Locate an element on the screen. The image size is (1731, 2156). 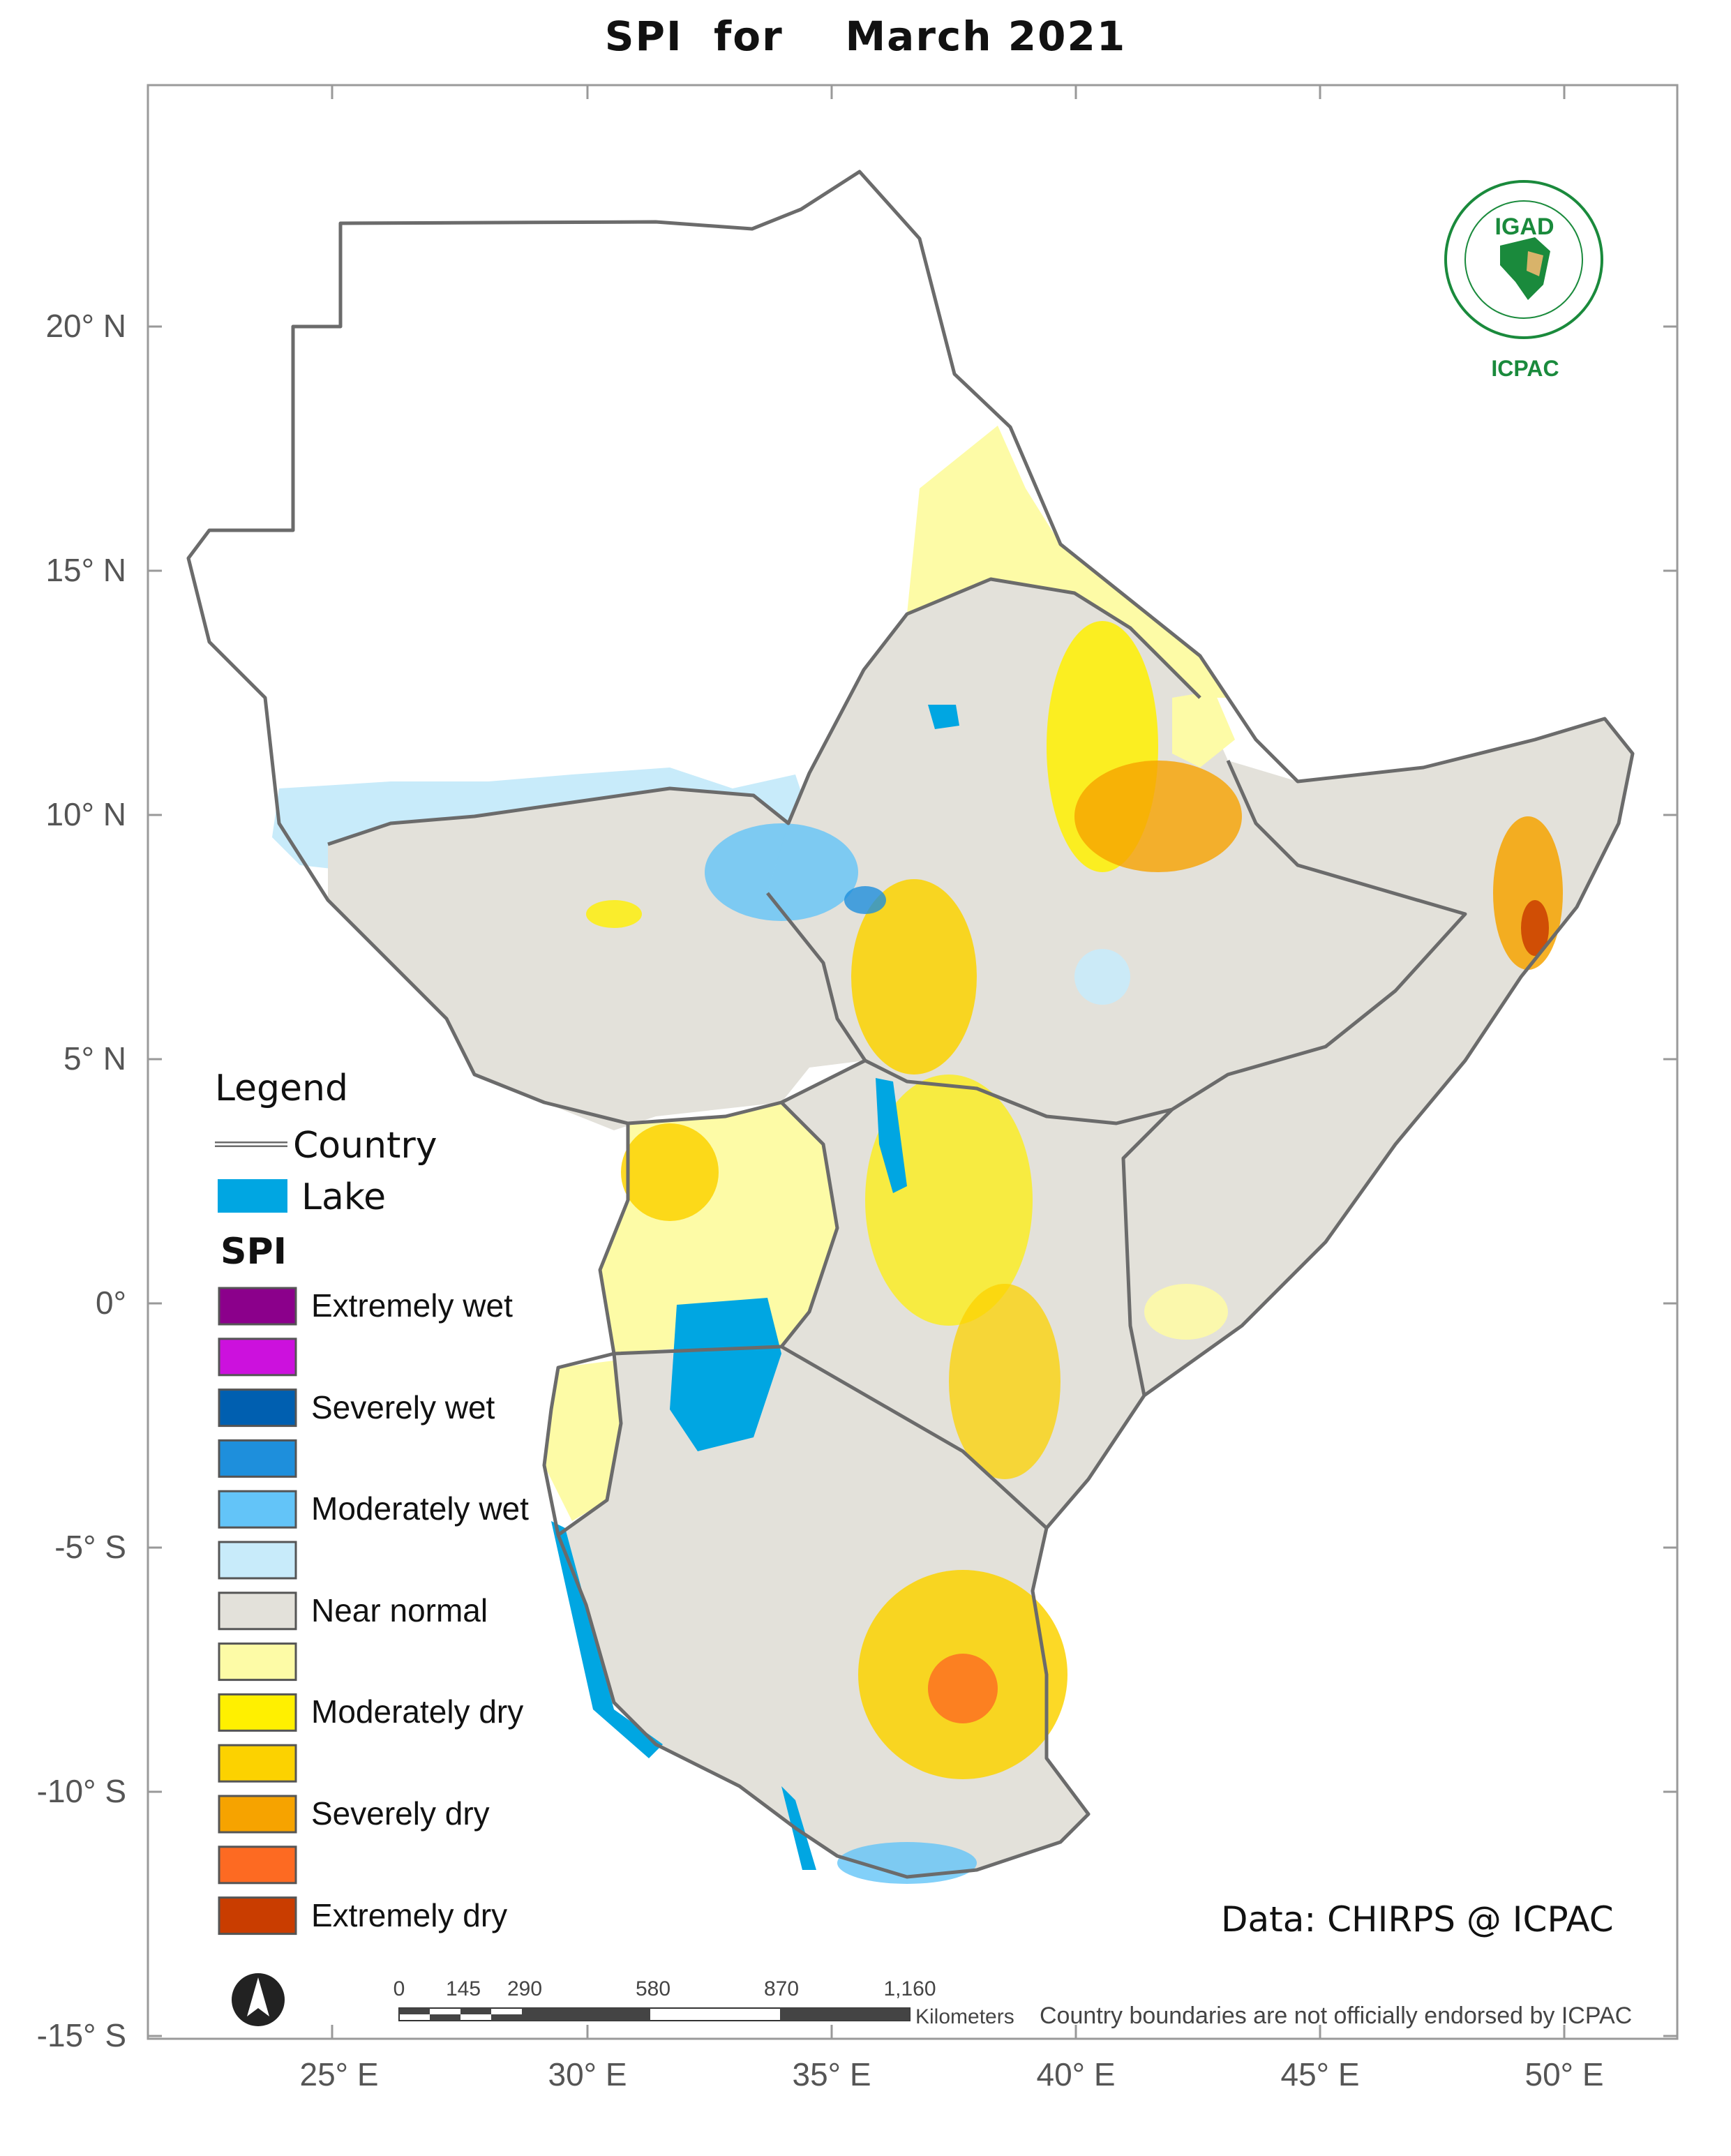
lat-tick-label: 15° N is located at coordinates (85, 570).